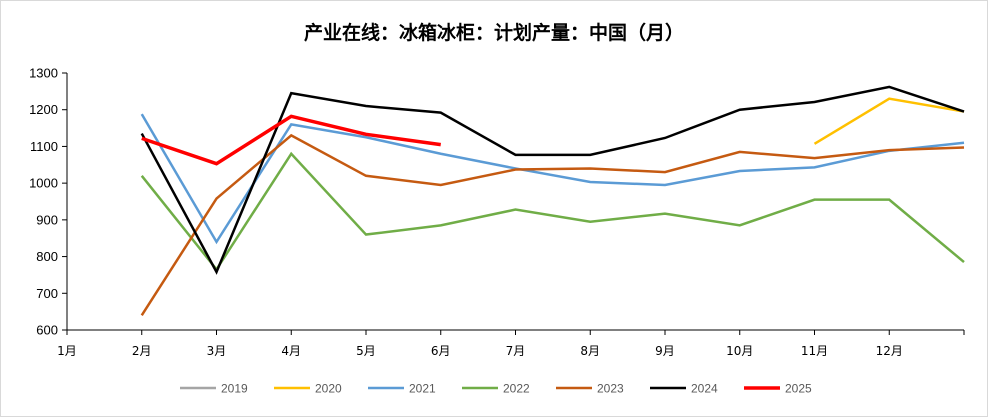 The image size is (988, 417). What do you see at coordinates (422, 389) in the screenshot?
I see `legend-label-2021: 2021` at bounding box center [422, 389].